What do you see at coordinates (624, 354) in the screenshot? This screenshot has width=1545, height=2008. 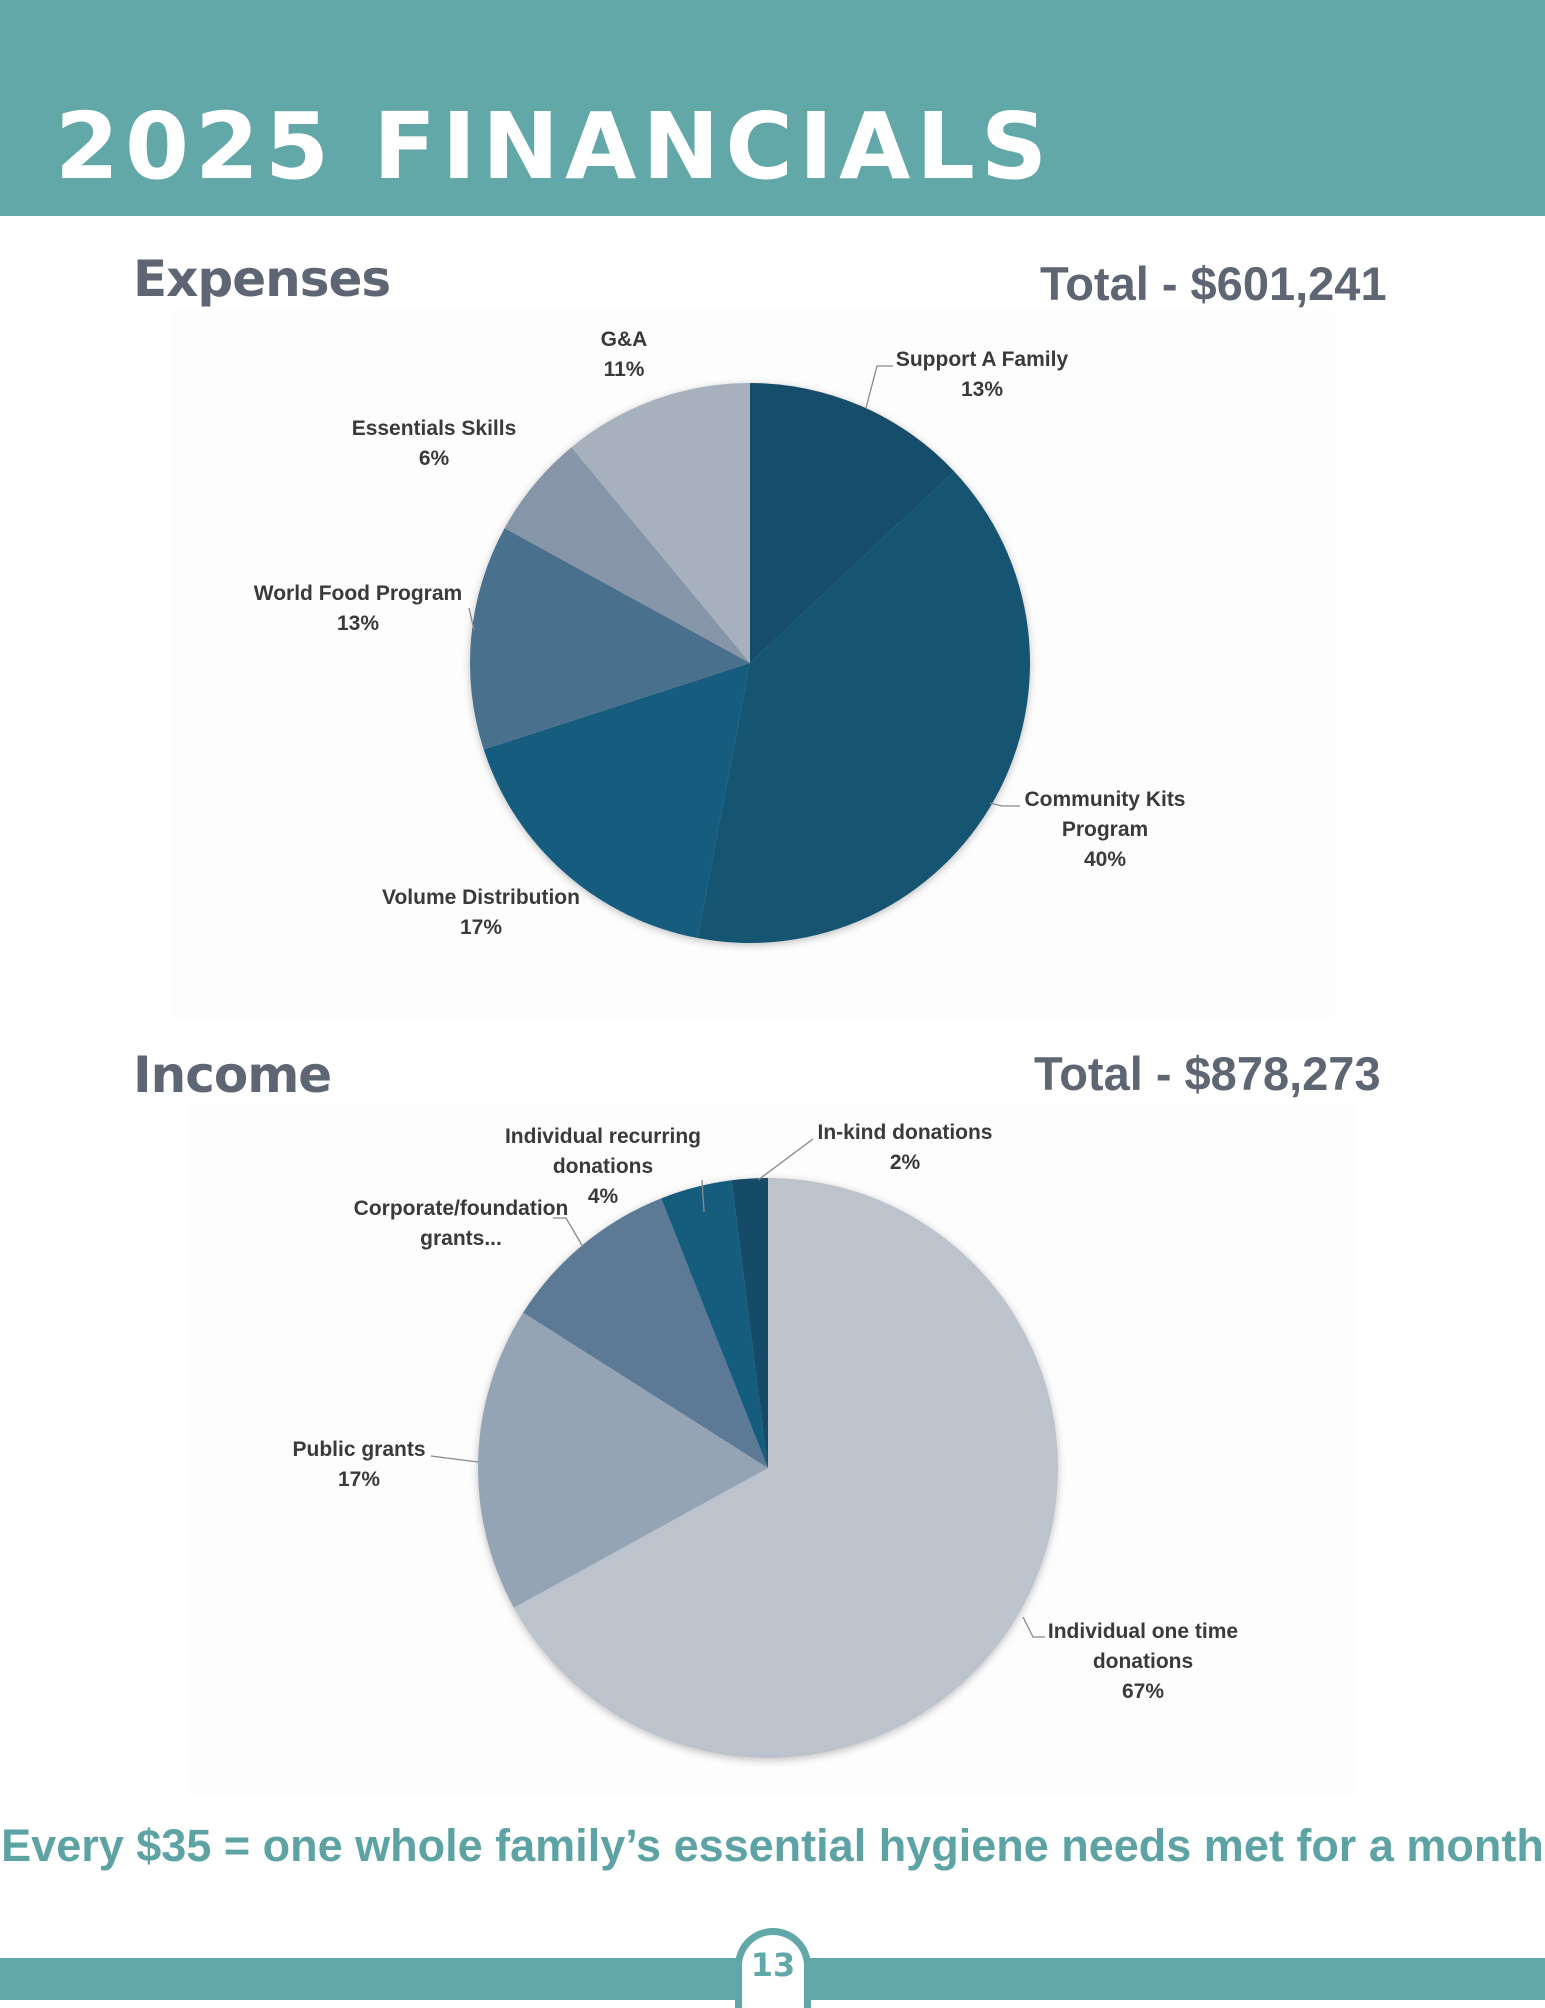 I see `expenses-label-g-a: G&A 11%` at bounding box center [624, 354].